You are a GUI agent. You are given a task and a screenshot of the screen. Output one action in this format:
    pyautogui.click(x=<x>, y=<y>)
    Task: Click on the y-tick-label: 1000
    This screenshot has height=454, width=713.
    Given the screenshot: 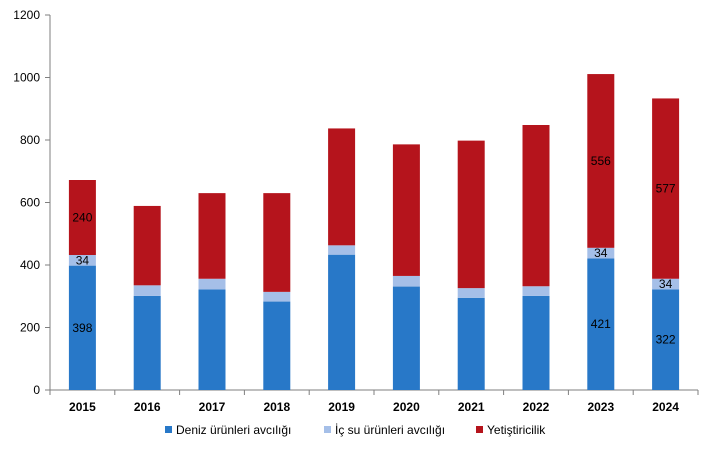 What is the action you would take?
    pyautogui.click(x=26, y=78)
    